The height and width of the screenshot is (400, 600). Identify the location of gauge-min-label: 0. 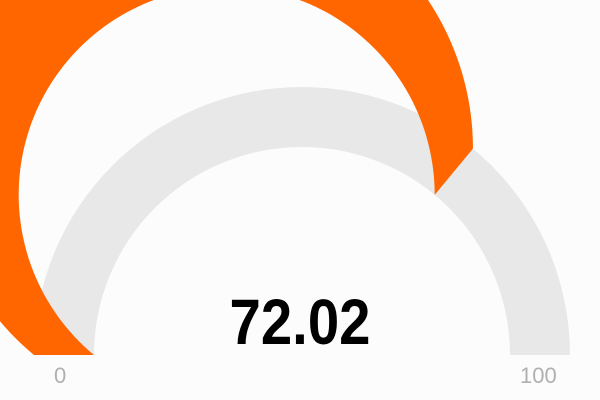
(60, 375).